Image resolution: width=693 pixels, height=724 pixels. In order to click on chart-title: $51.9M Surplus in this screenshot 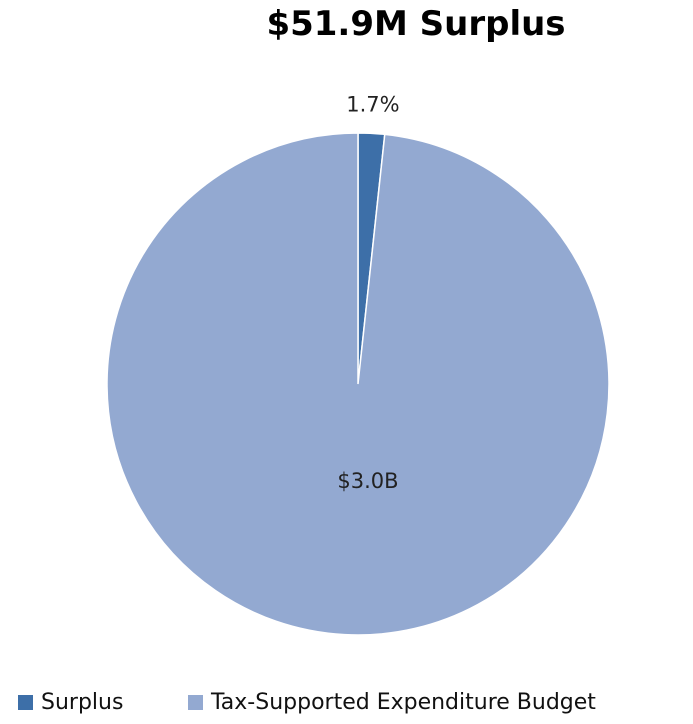, I will do `click(416, 24)`.